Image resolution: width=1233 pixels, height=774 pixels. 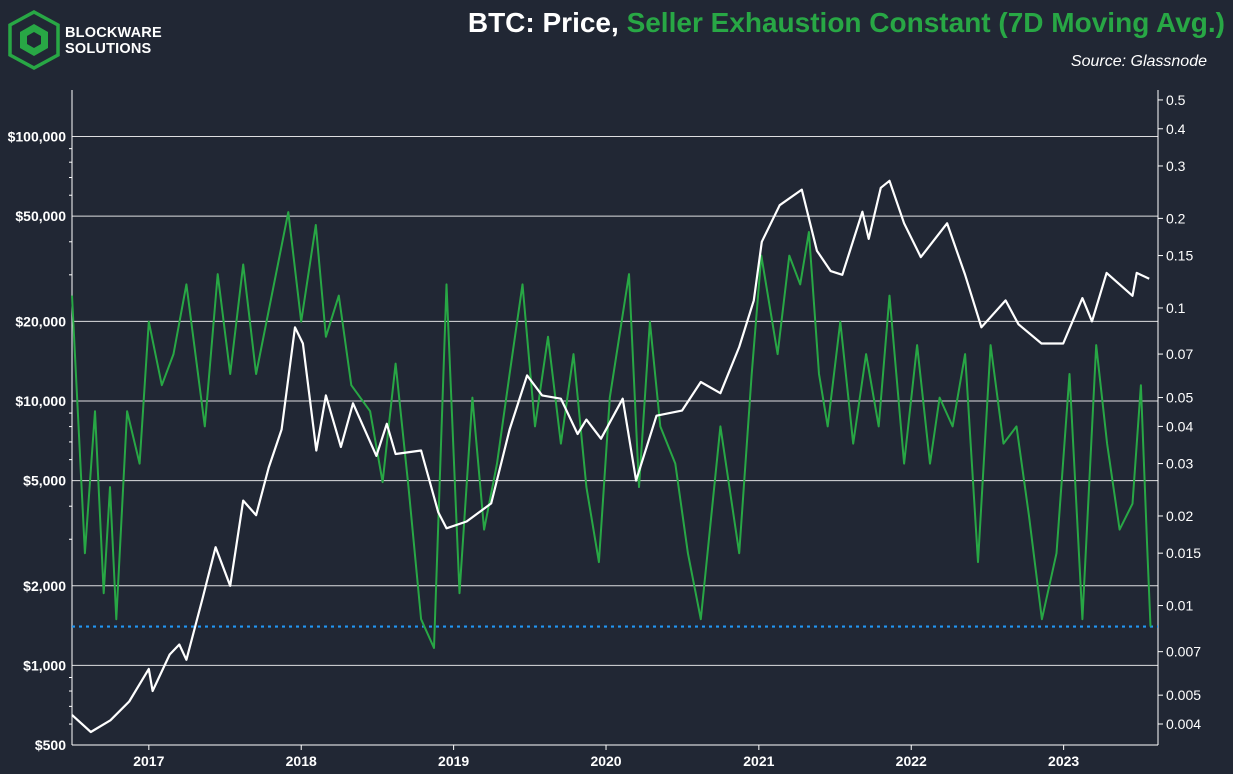 I want to click on x-tick-label: 2019, so click(x=453, y=761).